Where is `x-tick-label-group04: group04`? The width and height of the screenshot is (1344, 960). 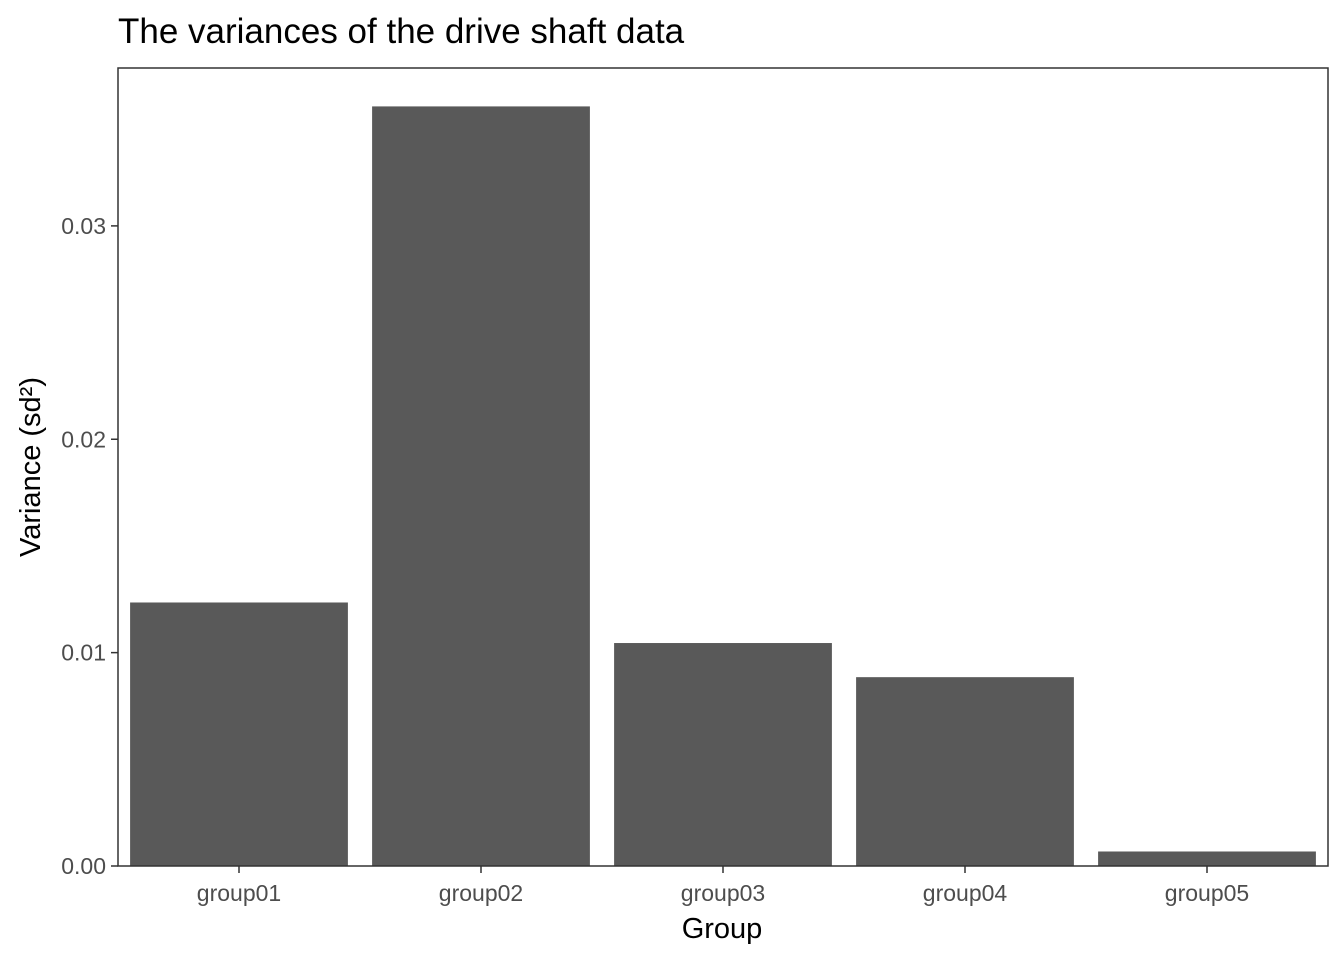
x-tick-label-group04: group04 is located at coordinates (965, 893).